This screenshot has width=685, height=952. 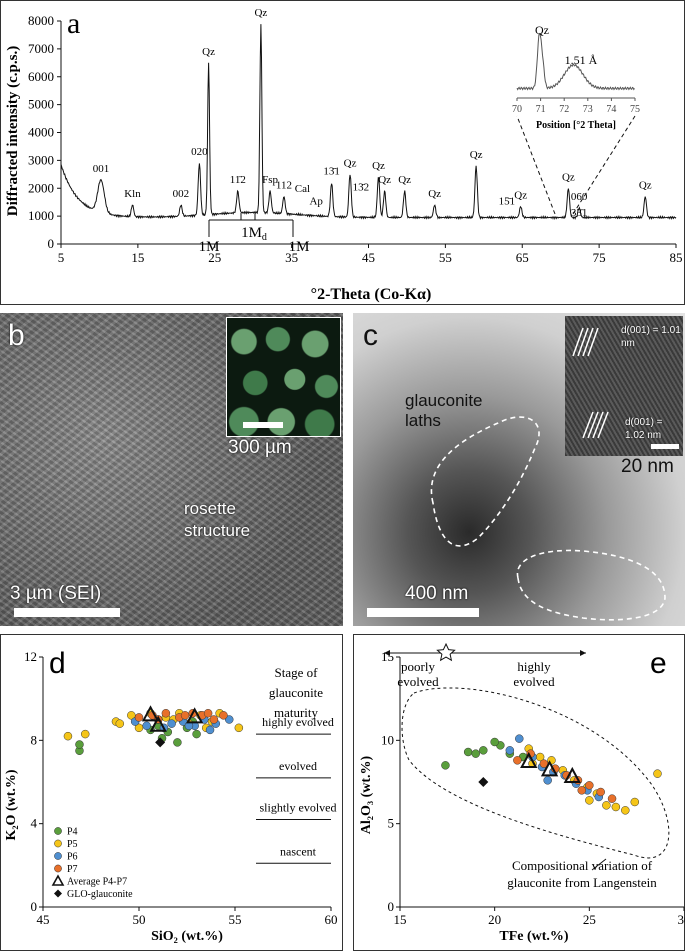 I want to click on maturity-stage-label: nascent, so click(x=298, y=851).